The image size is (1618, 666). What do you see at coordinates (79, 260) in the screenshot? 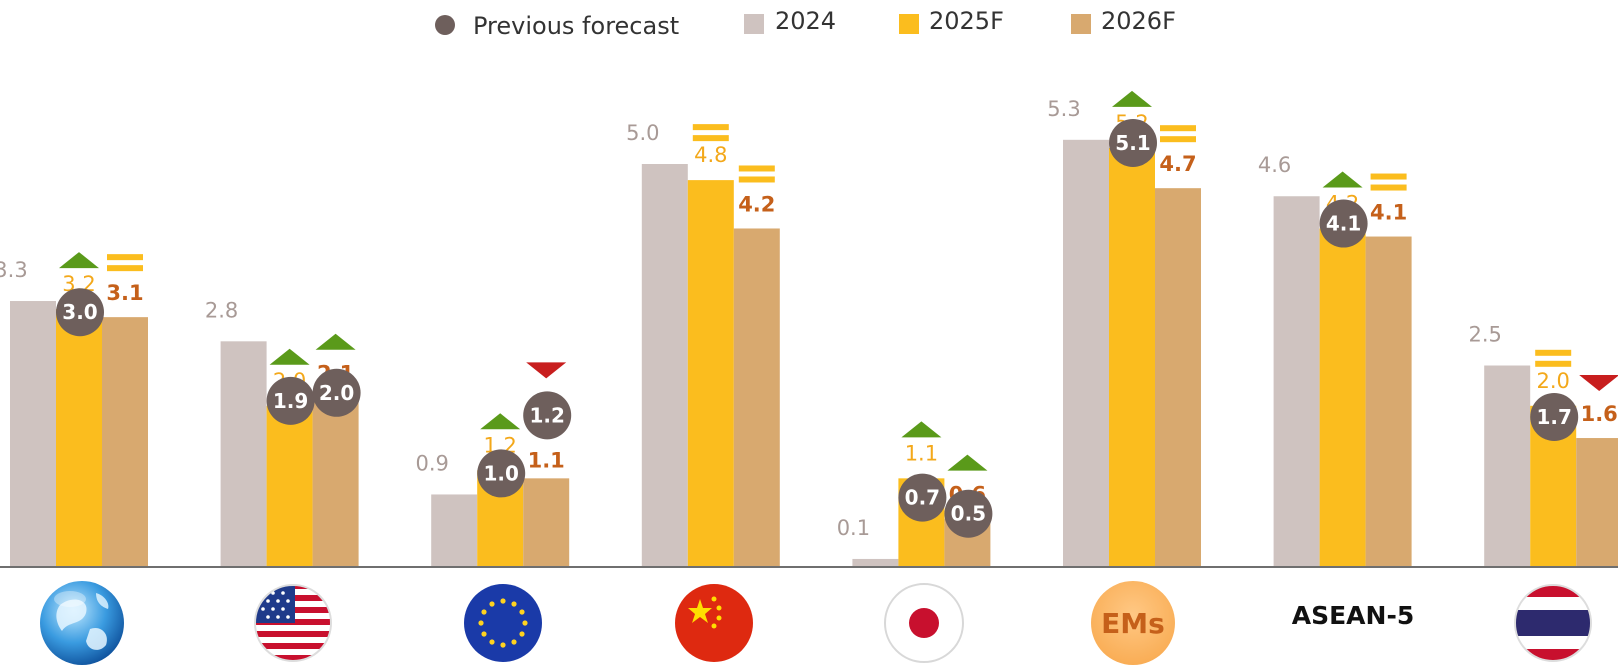
I see `world-2025f-up-arrow-icon` at bounding box center [79, 260].